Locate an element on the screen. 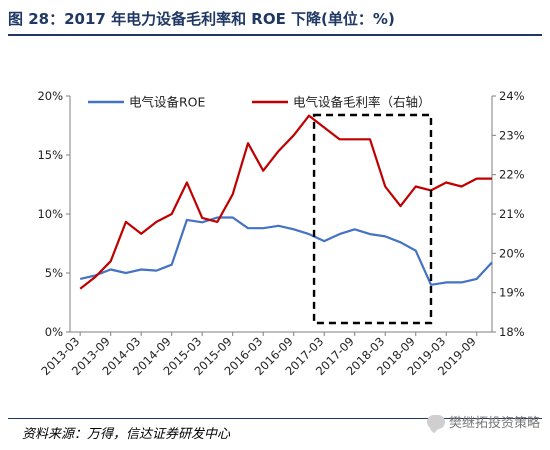  highlight-box is located at coordinates (372, 219).